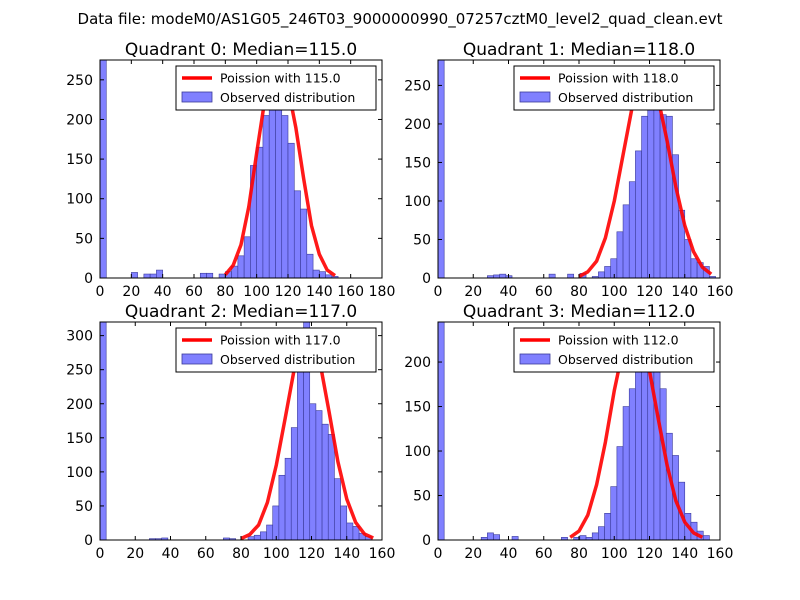  I want to click on legend-label-poisson: Poission with 115.0, so click(280, 78).